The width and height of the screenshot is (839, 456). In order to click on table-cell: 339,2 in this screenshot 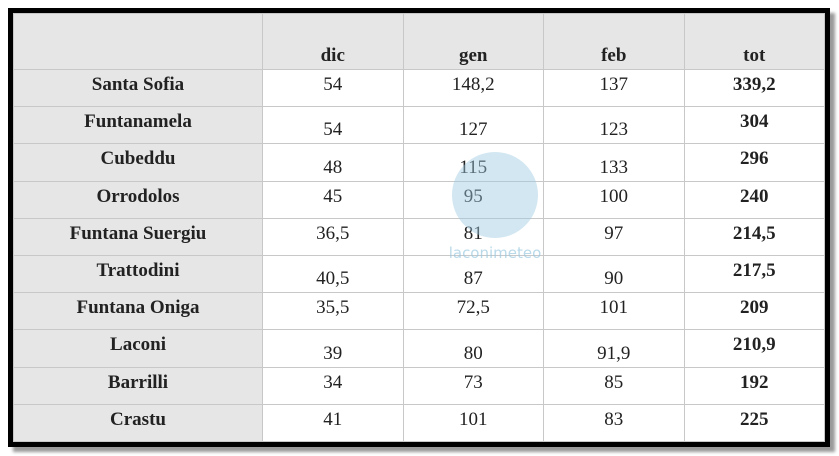, I will do `click(754, 88)`.